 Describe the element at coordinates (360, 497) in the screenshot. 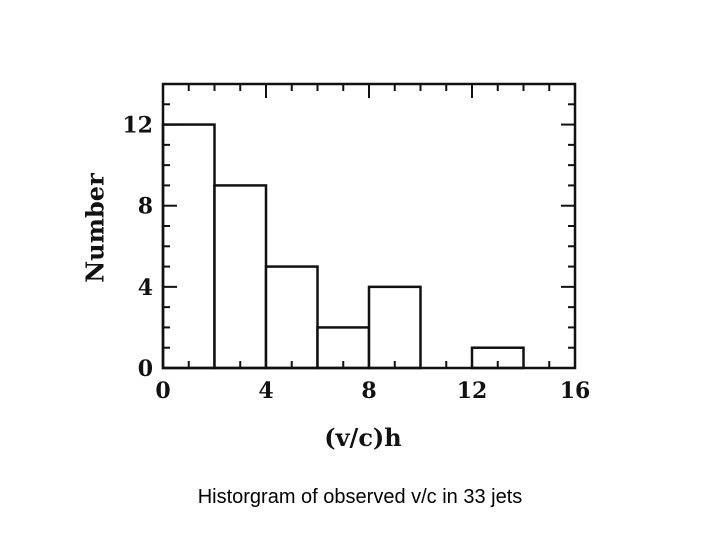

I see `figure-caption: Historgram of observed v/c in 33 jets` at that location.